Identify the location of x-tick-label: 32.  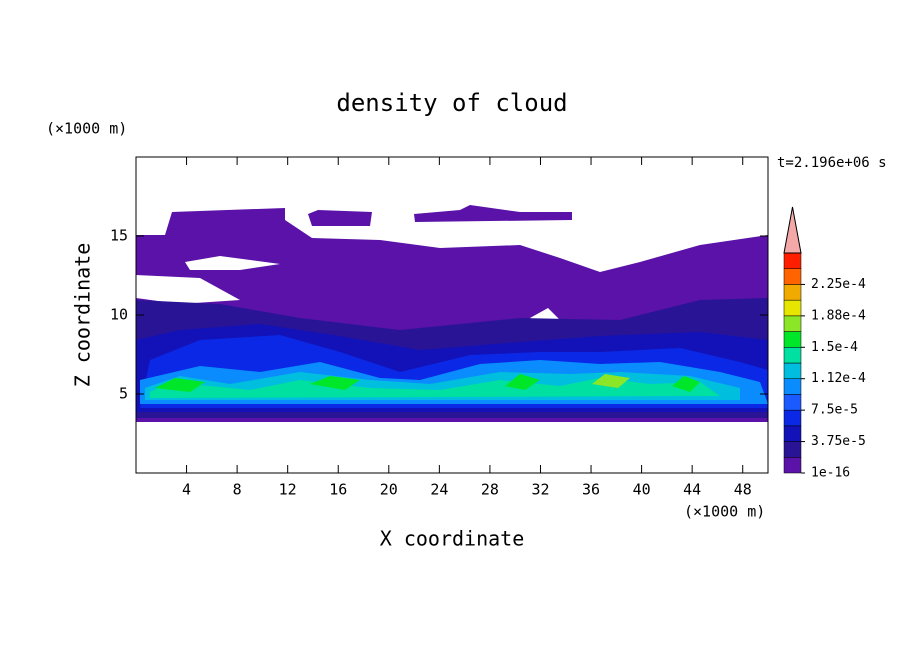
(540, 490).